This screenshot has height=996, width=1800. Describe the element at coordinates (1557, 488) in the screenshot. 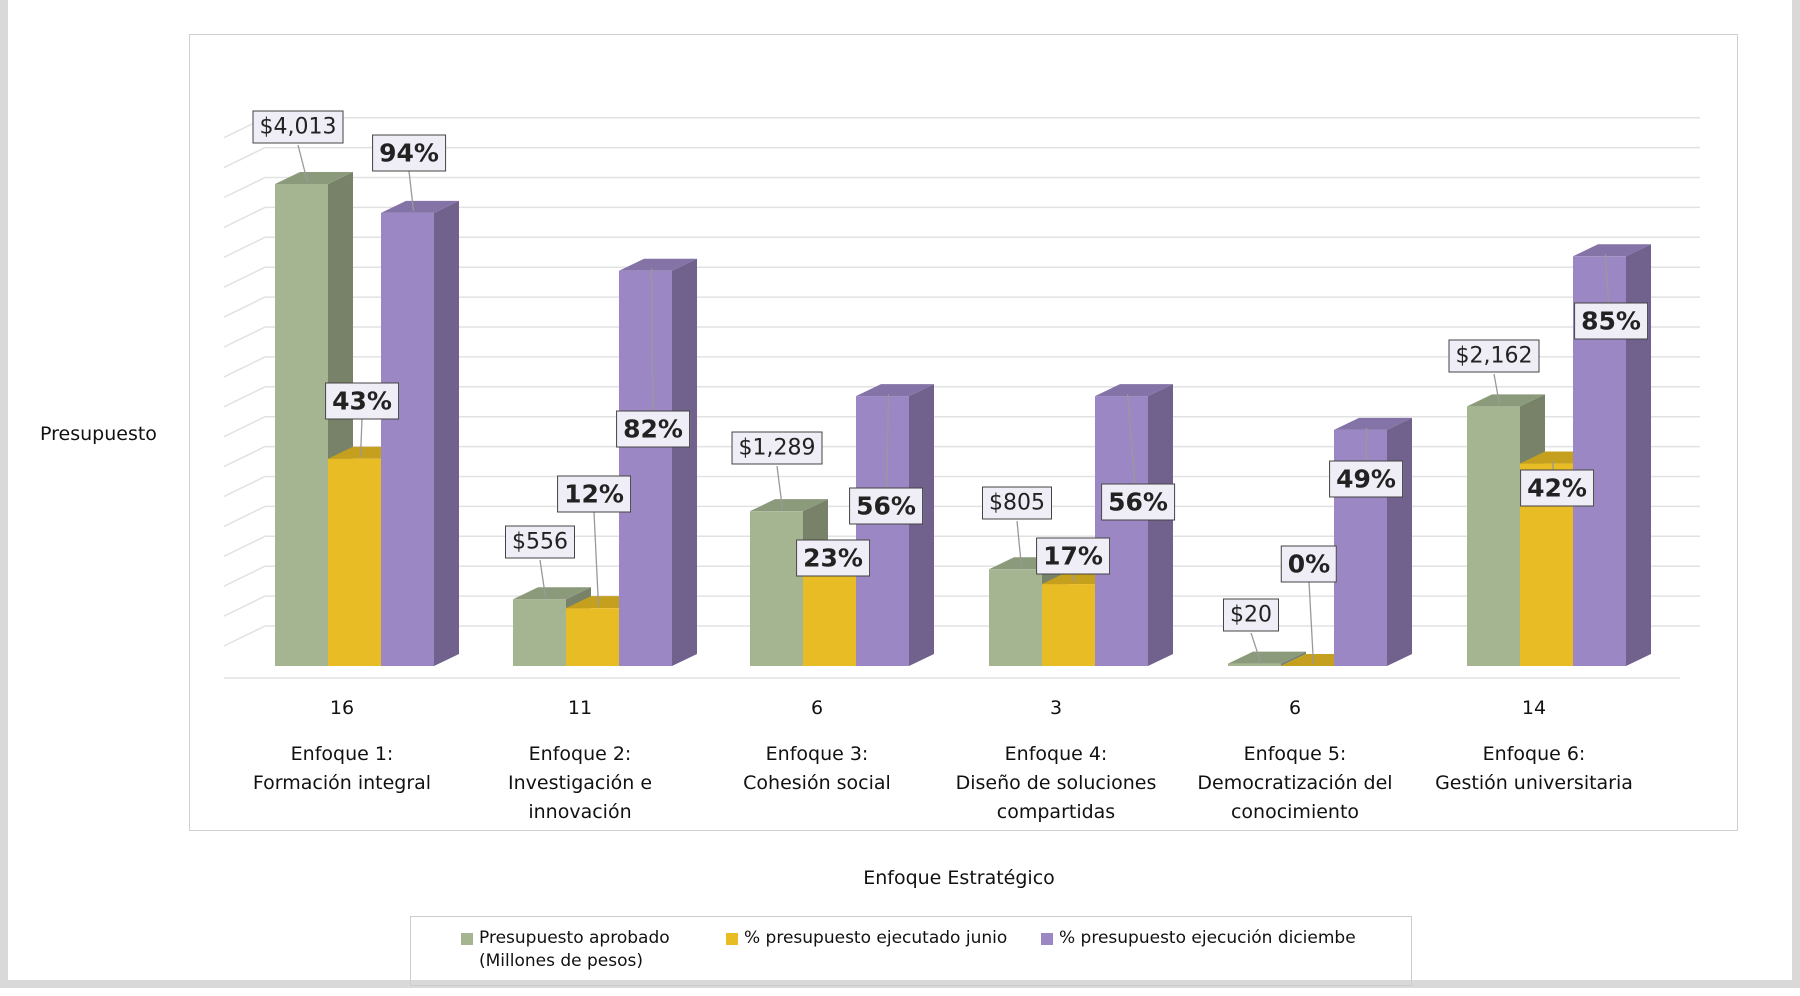

I see `data-label: 42%` at that location.